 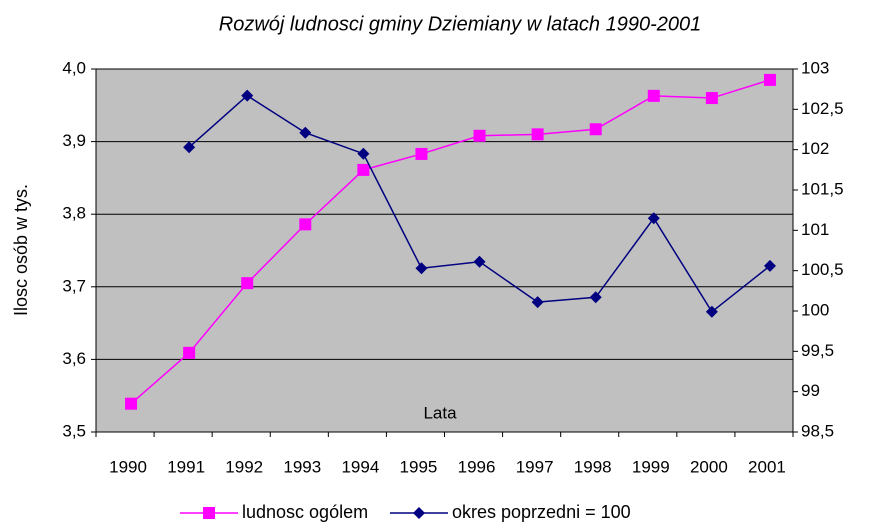 I want to click on x-axis-label: Lata, so click(x=440, y=412).